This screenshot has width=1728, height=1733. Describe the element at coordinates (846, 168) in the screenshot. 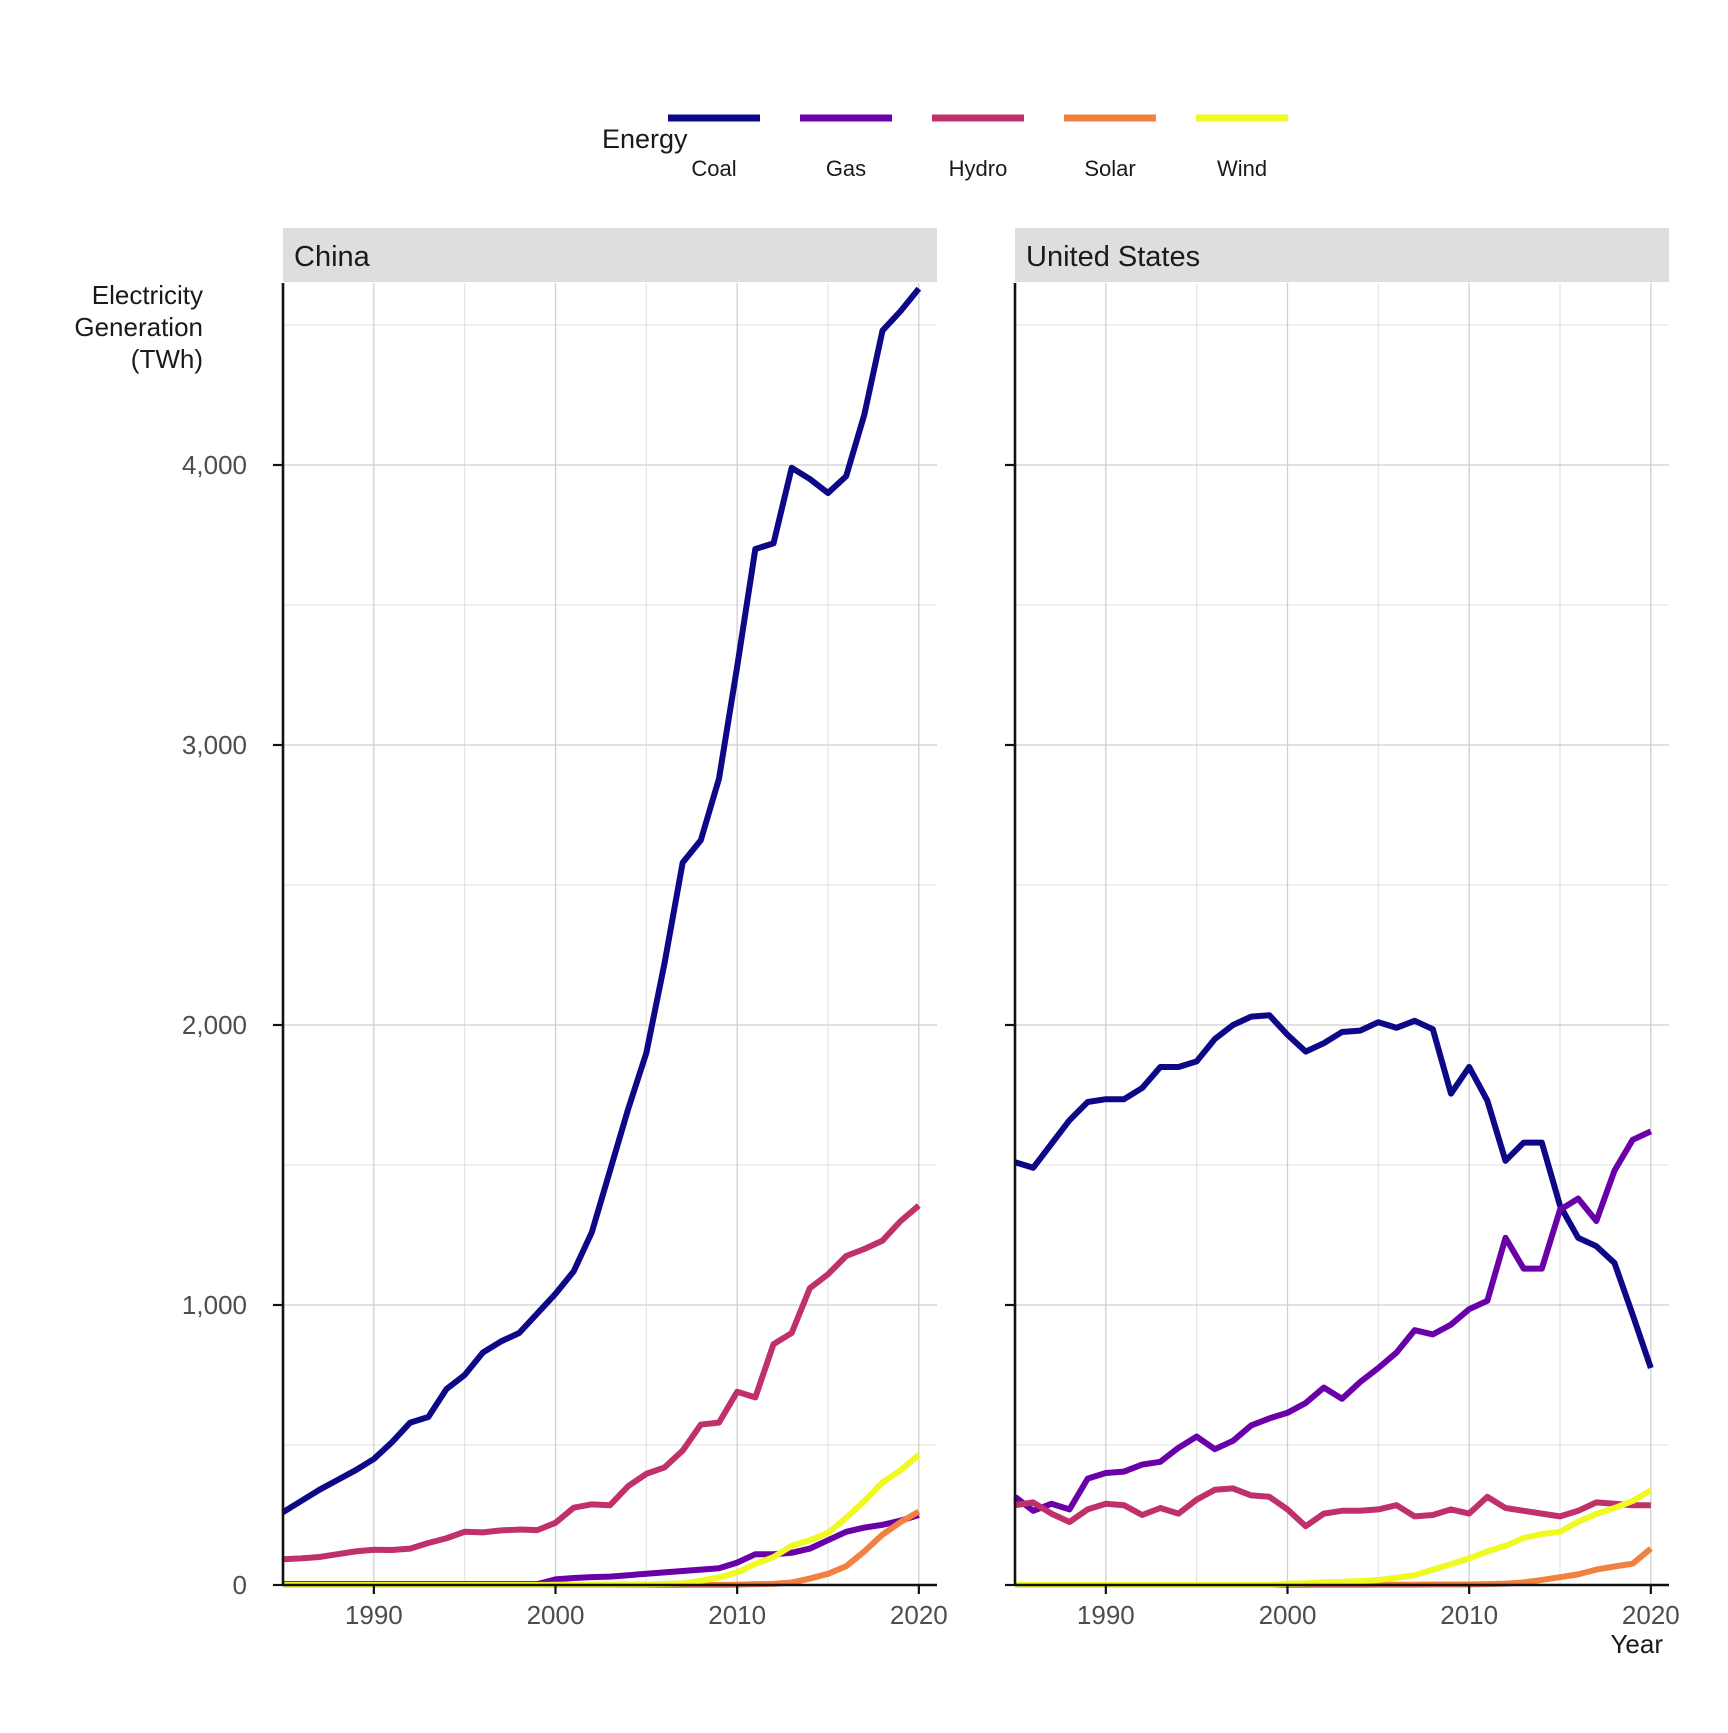

I see `legend-label-gas: Gas` at that location.